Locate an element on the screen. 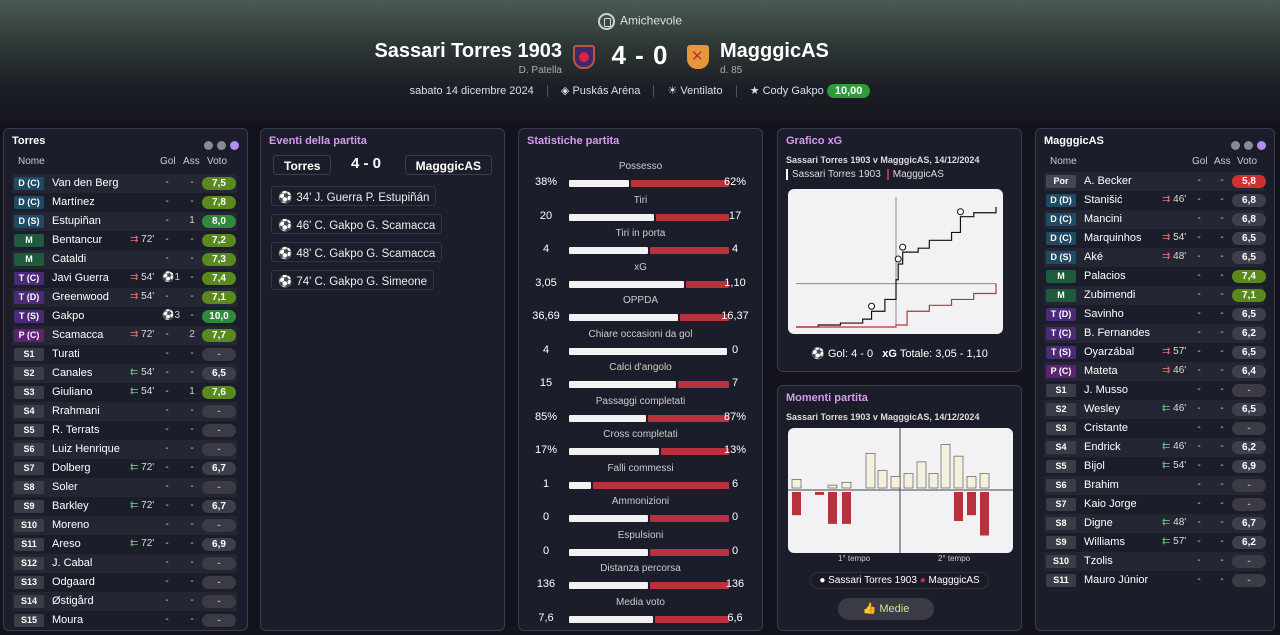 The image size is (1280, 635). away-team-name: MagggicAS is located at coordinates (774, 51).